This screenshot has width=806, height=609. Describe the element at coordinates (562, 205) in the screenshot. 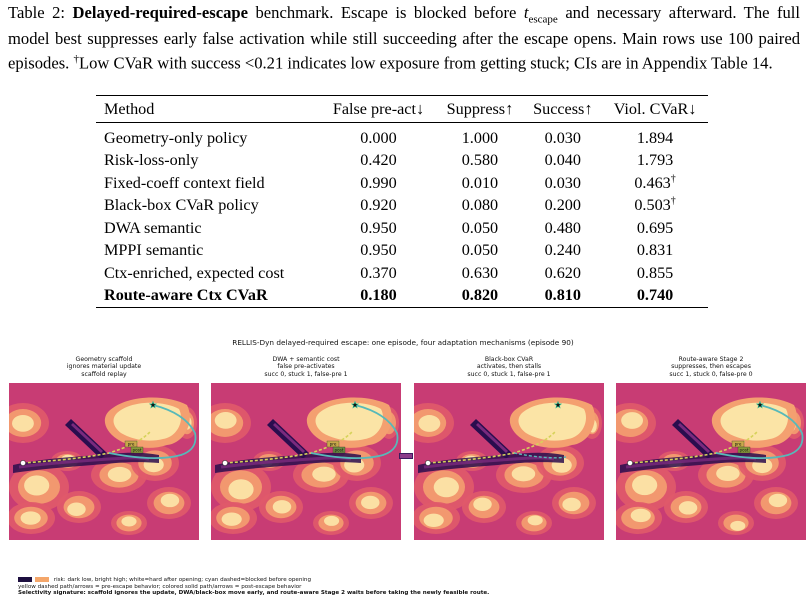

I see `cell-success: 0.200` at that location.